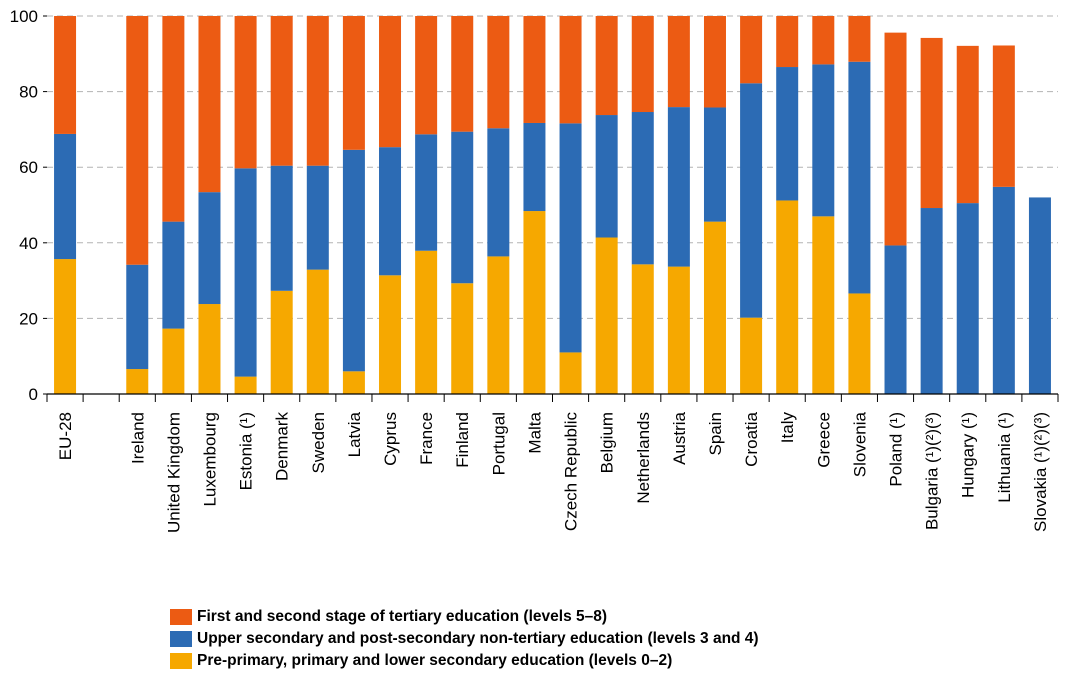  Describe the element at coordinates (1040, 472) in the screenshot. I see `x-tick-label: Slovakia (¹)(²)(³)` at that location.